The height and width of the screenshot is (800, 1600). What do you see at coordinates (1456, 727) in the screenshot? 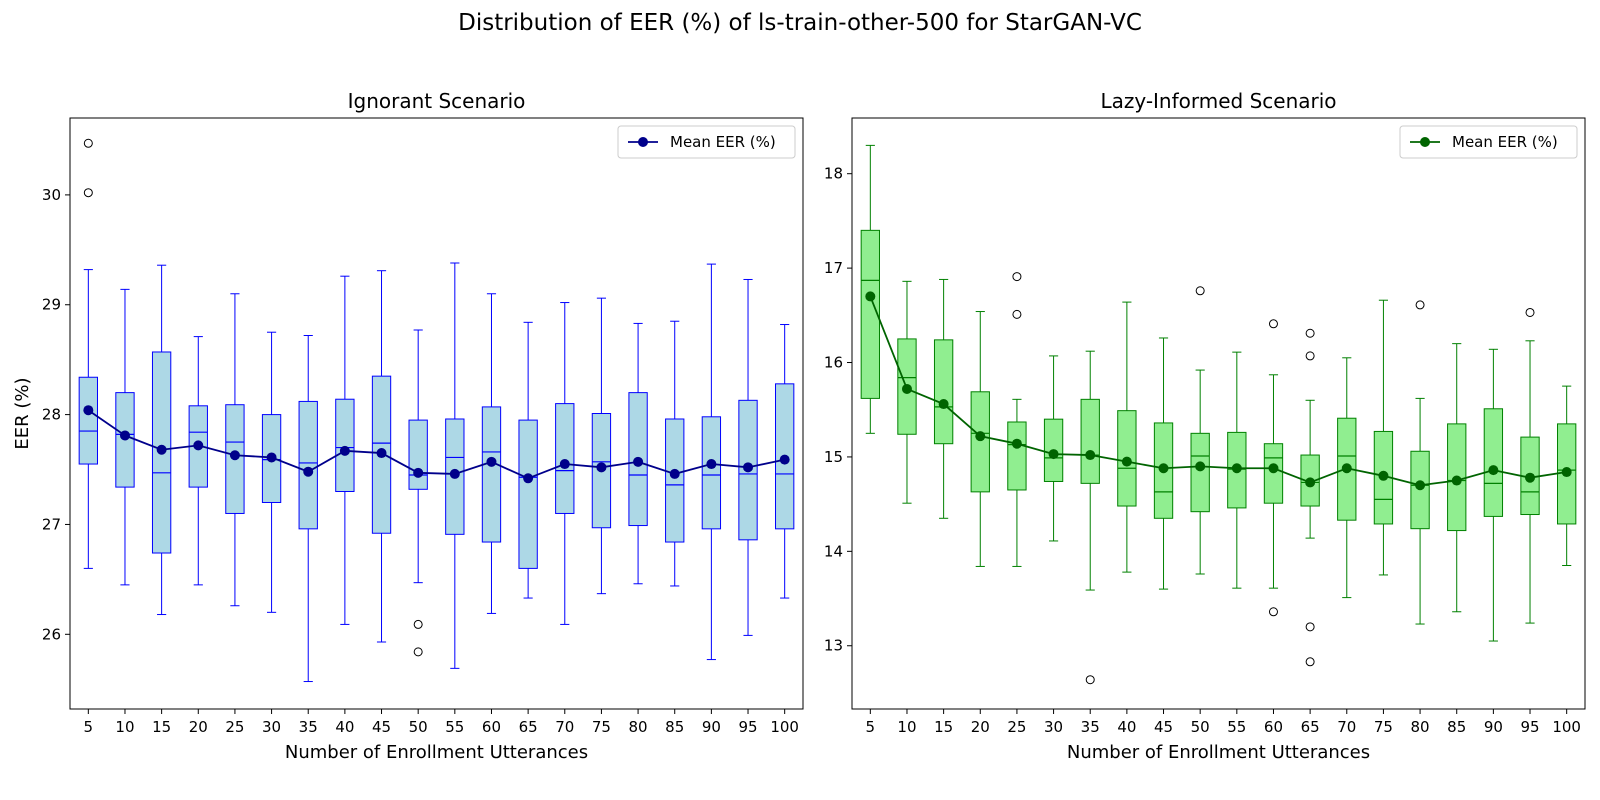
I see `x-tick-label: 85` at bounding box center [1456, 727].